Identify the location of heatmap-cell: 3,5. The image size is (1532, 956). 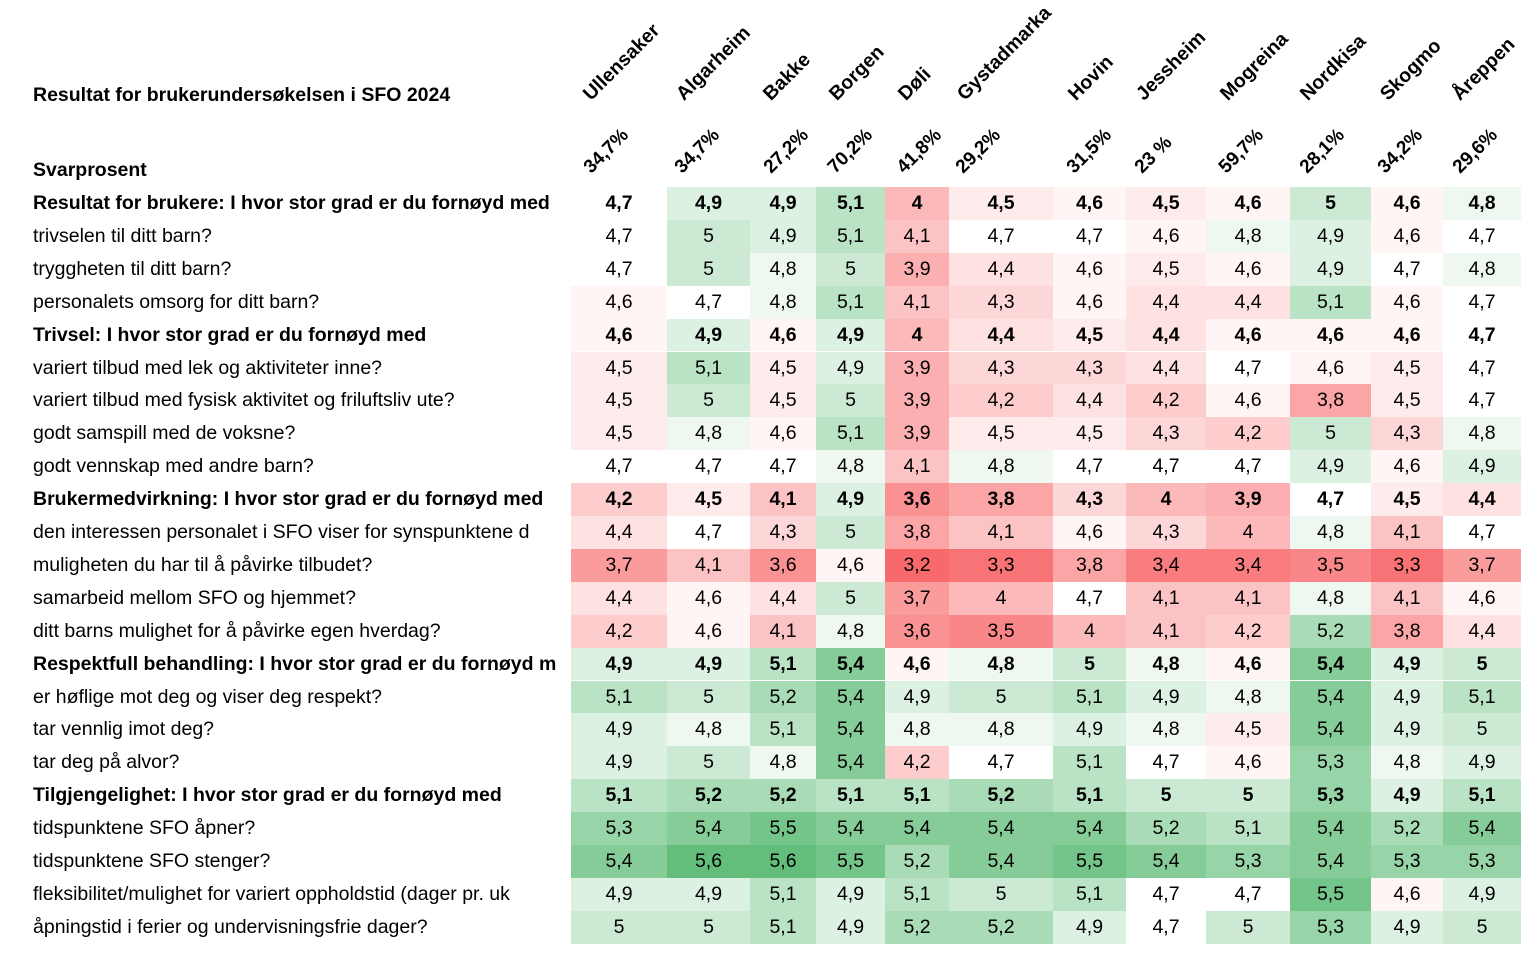
(1001, 631).